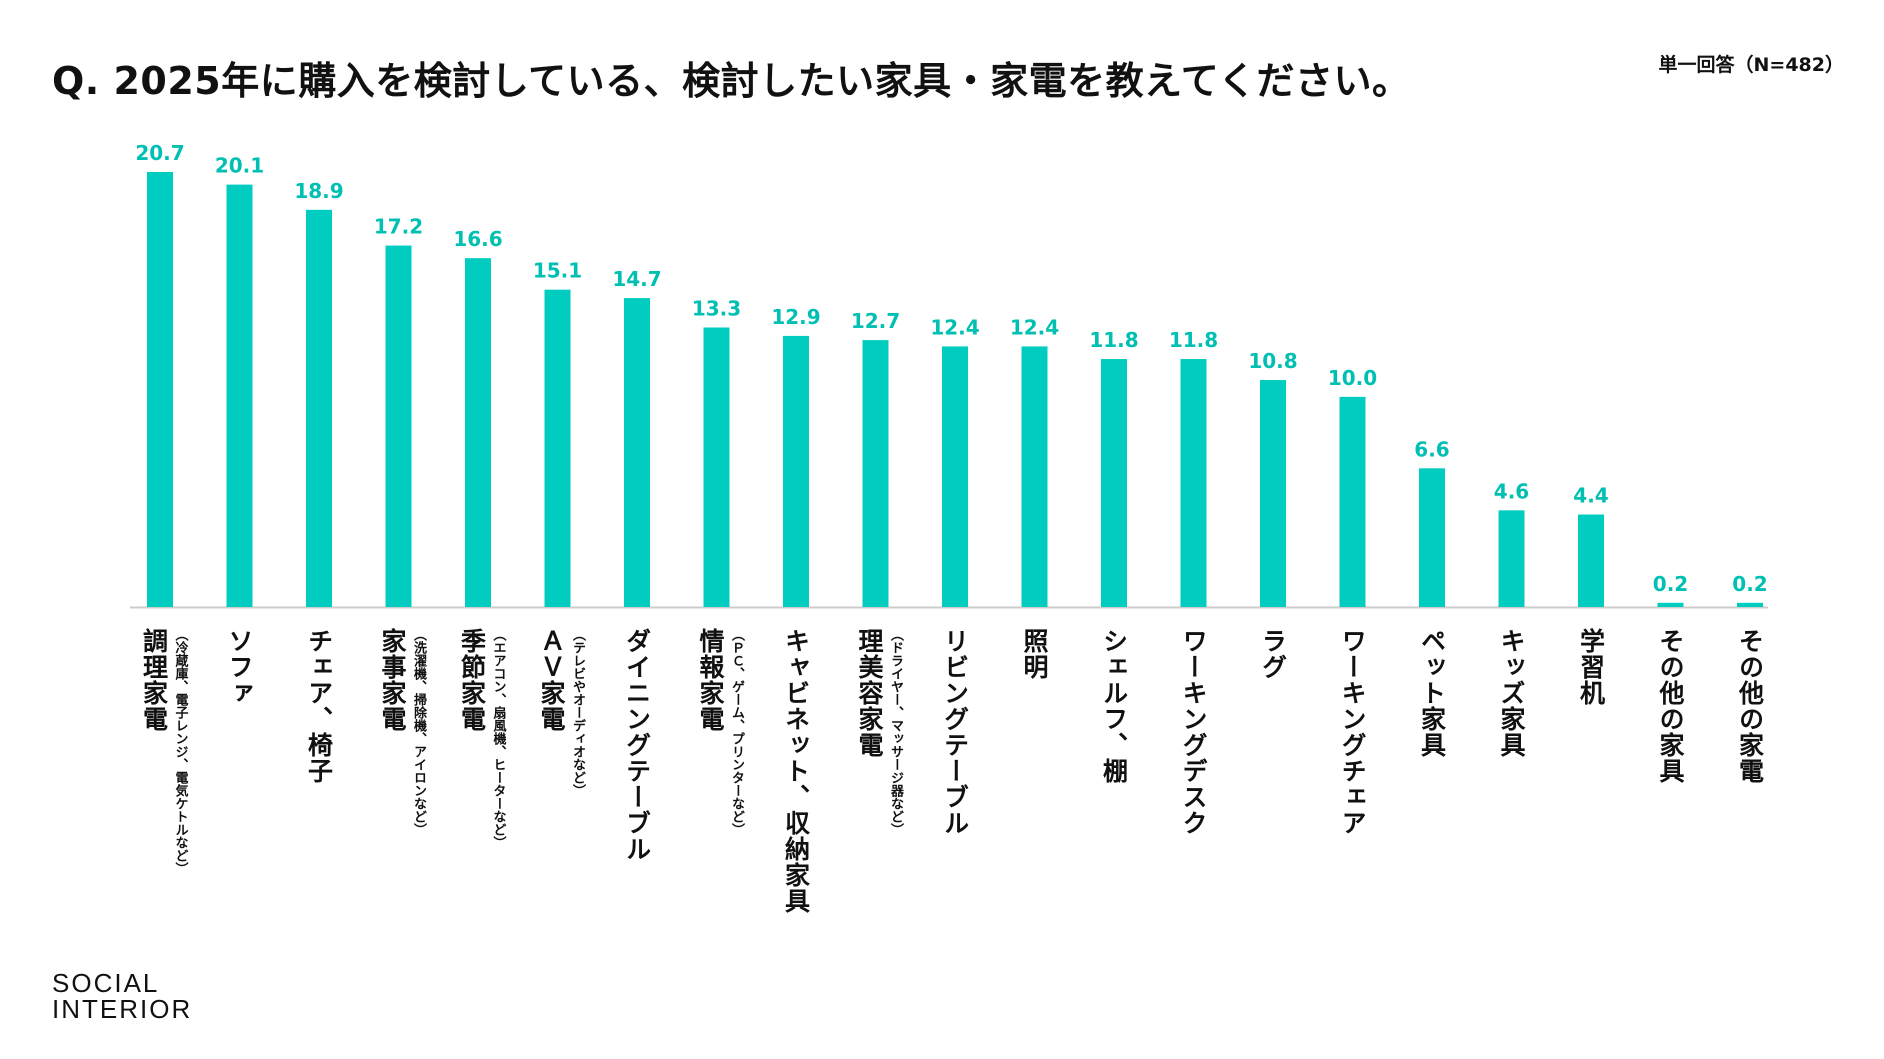 This screenshot has height=1059, width=1884. What do you see at coordinates (398, 227) in the screenshot?
I see `value-label: 17.2` at bounding box center [398, 227].